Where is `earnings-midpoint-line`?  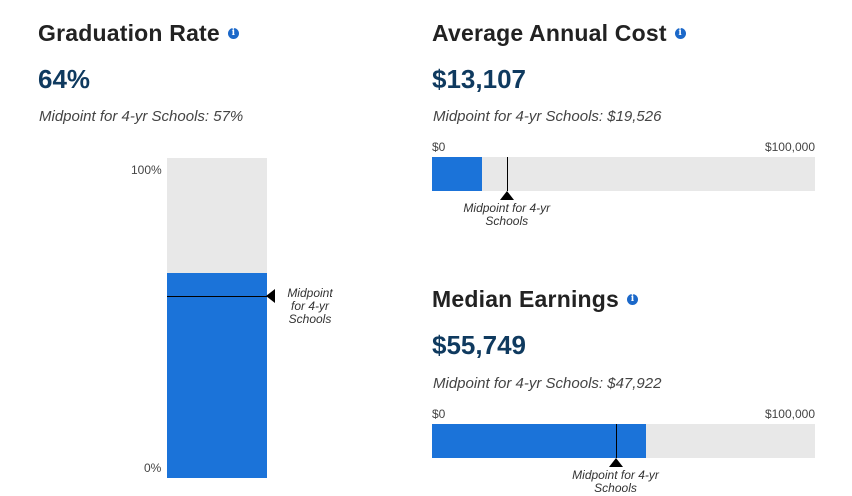
earnings-midpoint-line is located at coordinates (616, 441).